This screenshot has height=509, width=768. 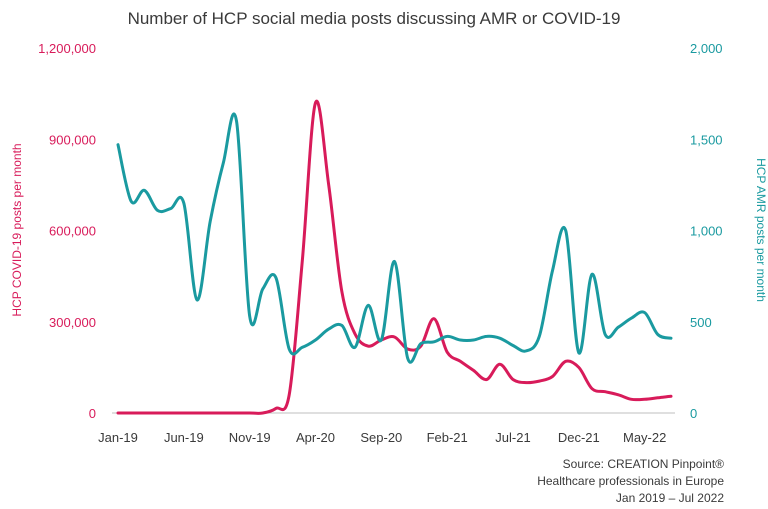 What do you see at coordinates (701, 322) in the screenshot?
I see `right-tick-label: 500` at bounding box center [701, 322].